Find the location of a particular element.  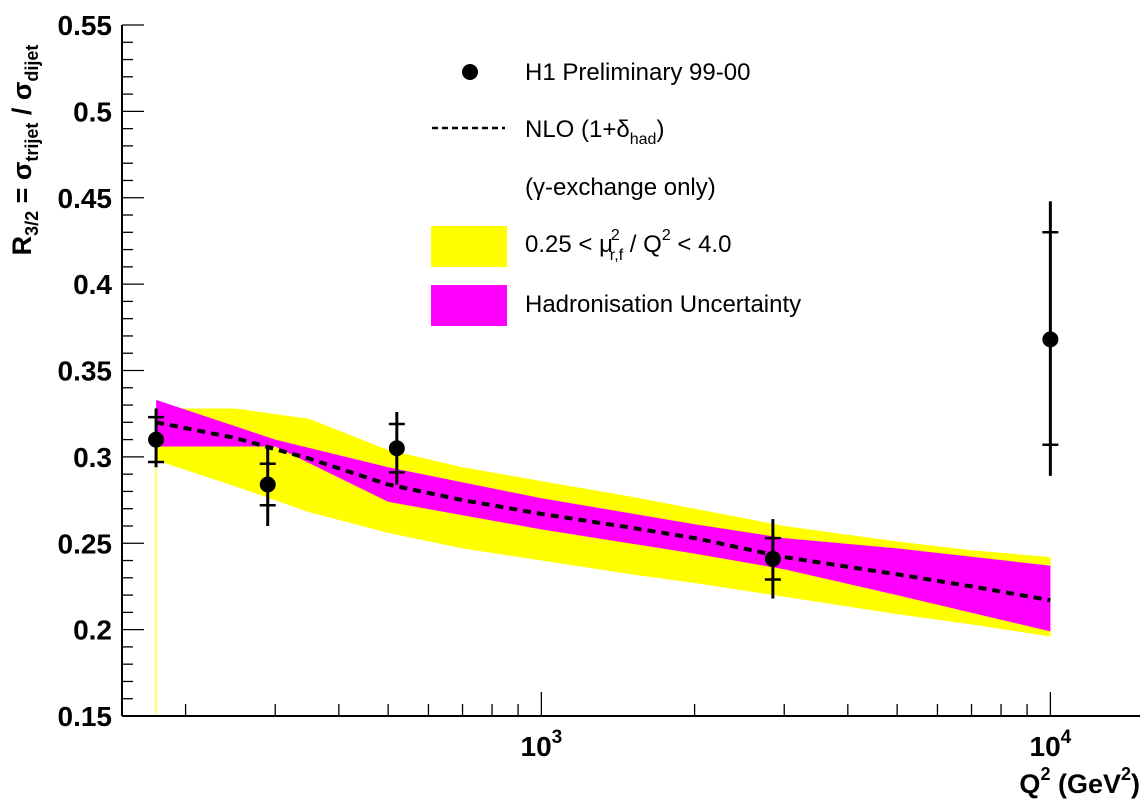

y-label-slash: / σ is located at coordinates (22, 102).